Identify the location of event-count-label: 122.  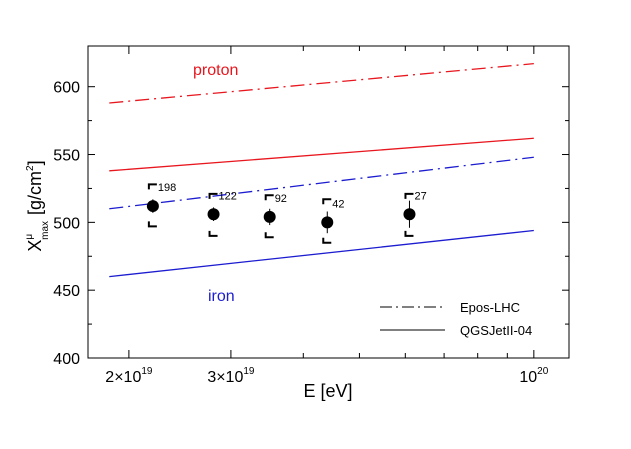
(228, 196).